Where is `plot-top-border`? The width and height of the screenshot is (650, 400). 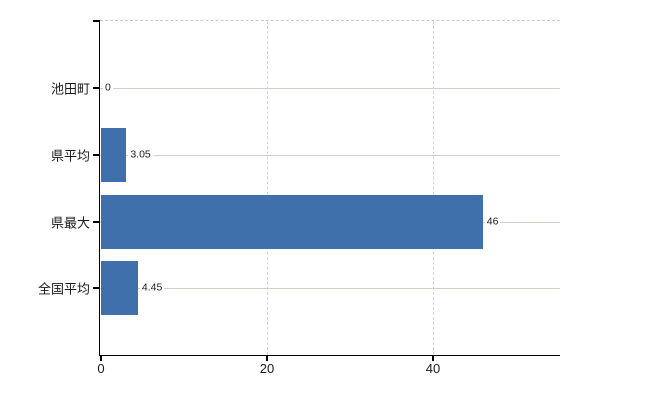
plot-top-border is located at coordinates (330, 20).